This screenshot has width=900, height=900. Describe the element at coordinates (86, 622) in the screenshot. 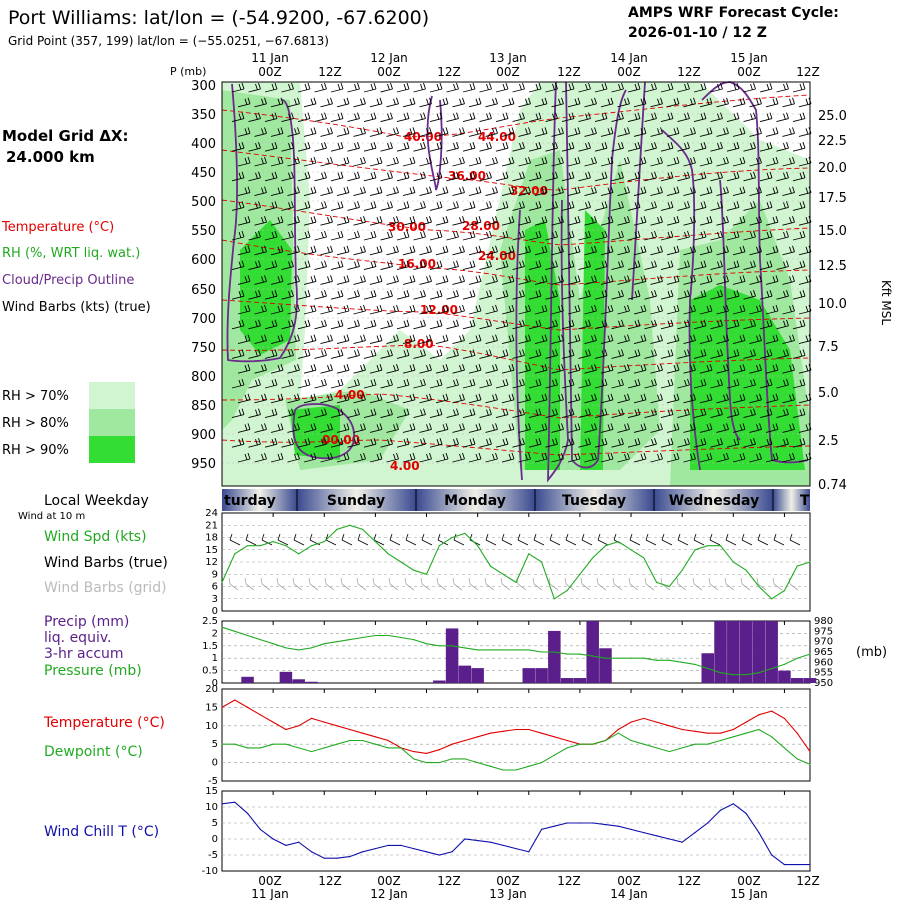

I see `precip-label: Precip (mm)` at that location.